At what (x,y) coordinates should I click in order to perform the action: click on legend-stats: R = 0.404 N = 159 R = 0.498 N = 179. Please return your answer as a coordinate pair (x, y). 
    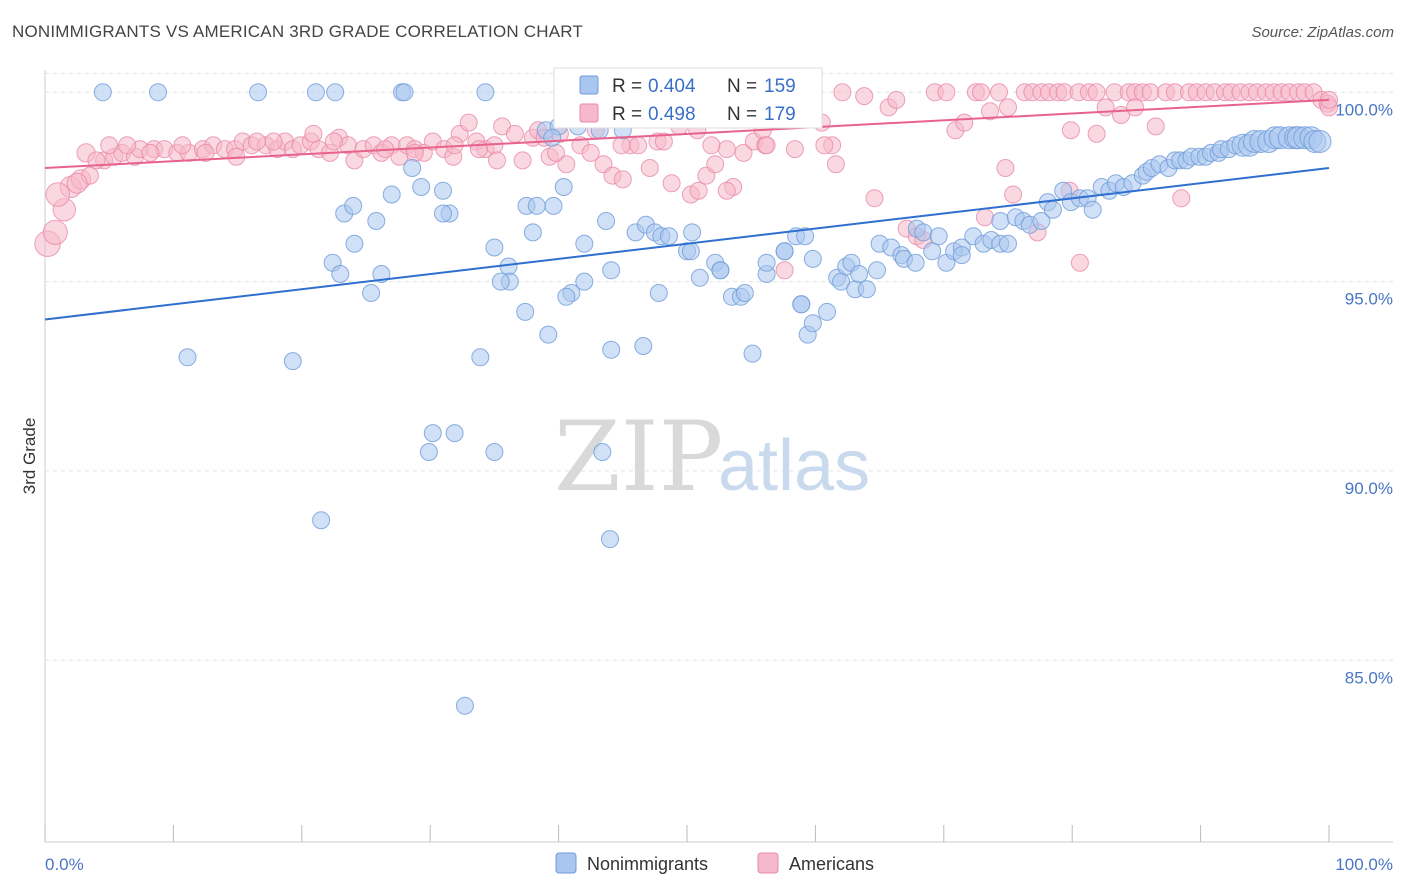
    Looking at the image, I should click on (688, 98).